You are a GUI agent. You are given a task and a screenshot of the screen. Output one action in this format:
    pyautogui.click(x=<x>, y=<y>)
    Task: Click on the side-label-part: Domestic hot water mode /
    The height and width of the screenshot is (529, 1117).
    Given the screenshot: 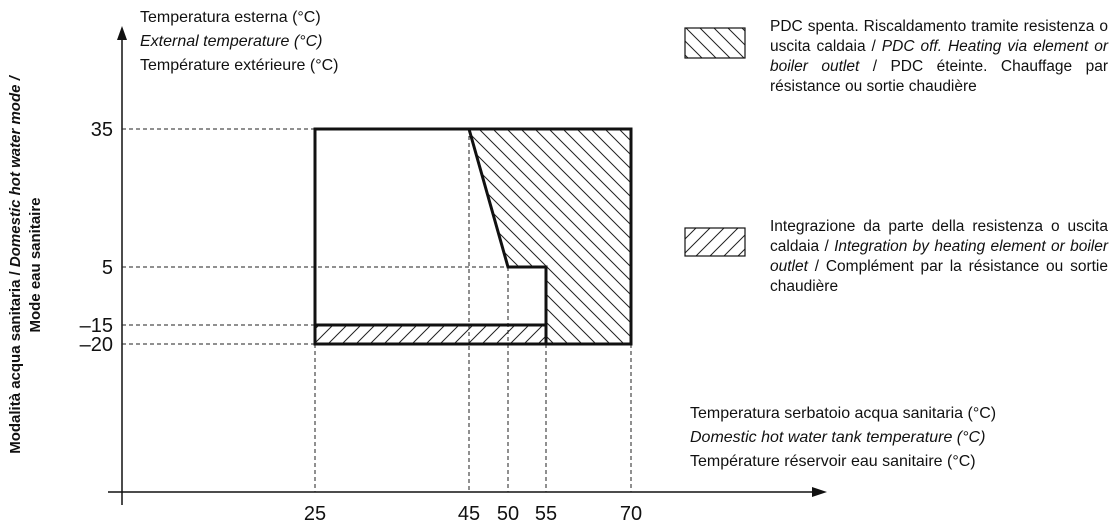 What is the action you would take?
    pyautogui.click(x=15, y=170)
    